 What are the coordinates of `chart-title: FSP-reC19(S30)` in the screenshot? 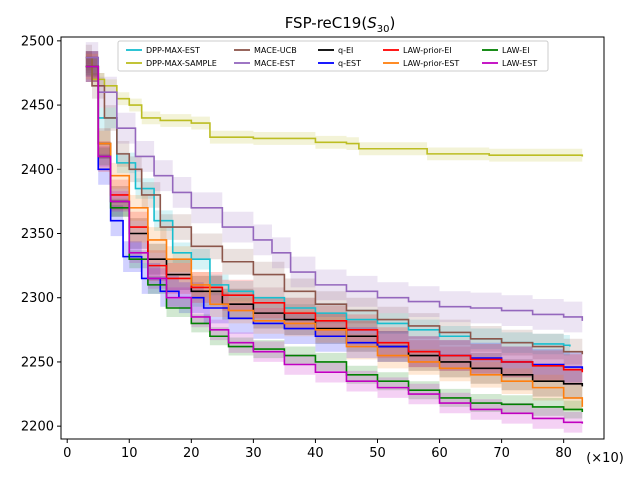 It's located at (340, 24).